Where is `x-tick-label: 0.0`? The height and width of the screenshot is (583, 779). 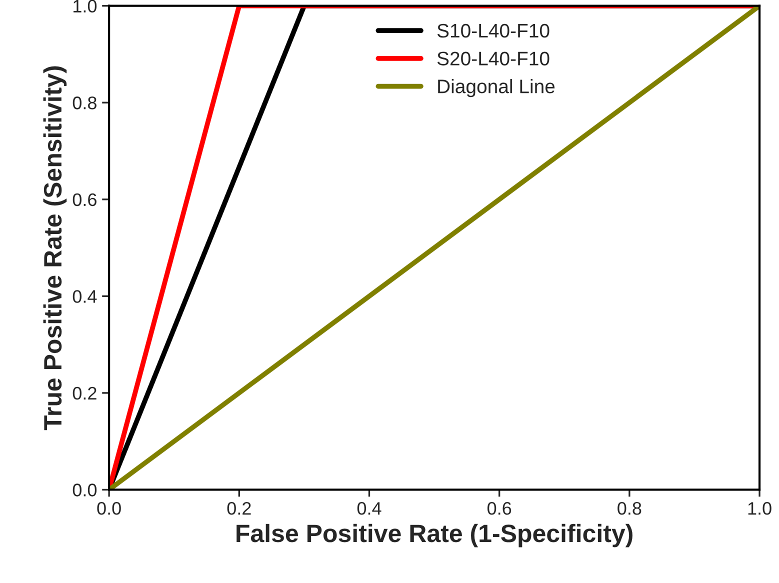
x-tick-label: 0.0 is located at coordinates (109, 508).